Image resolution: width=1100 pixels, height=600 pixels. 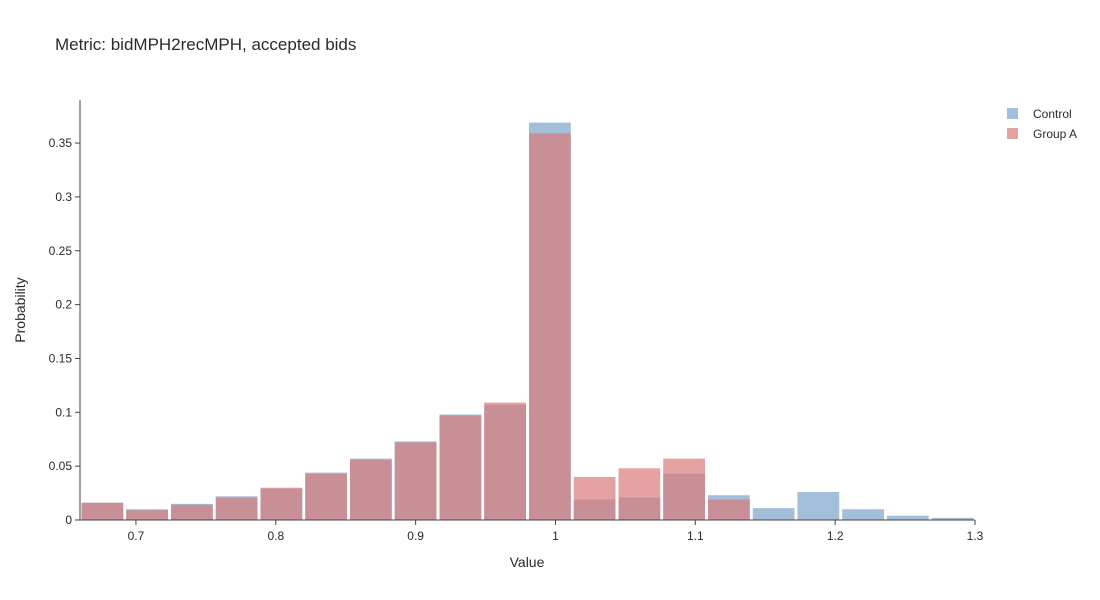 I want to click on x-tick-label: 1.2, so click(x=835, y=536).